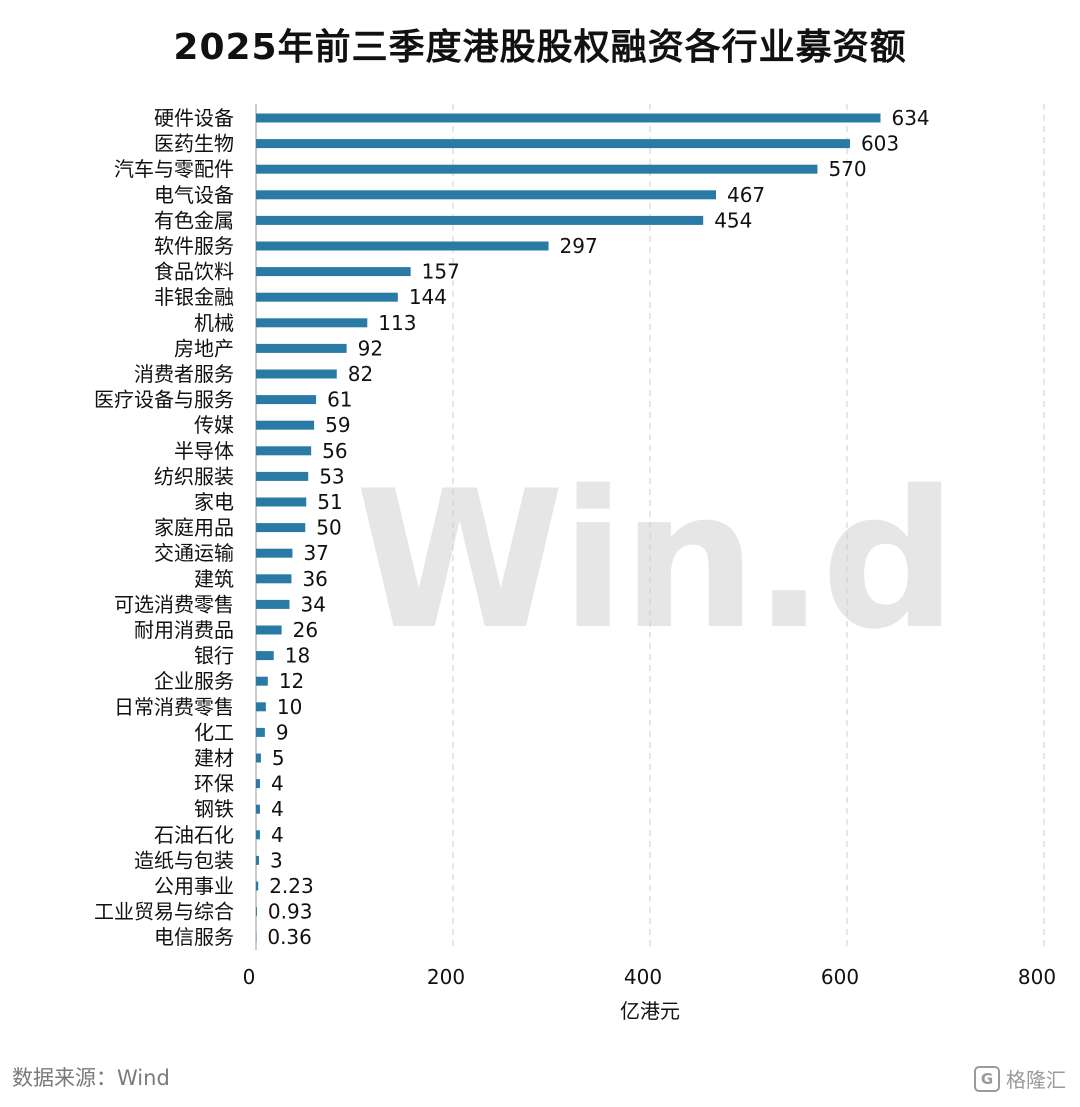 The width and height of the screenshot is (1080, 1107). Describe the element at coordinates (194, 681) in the screenshot. I see `category-label: 企业服务` at that location.